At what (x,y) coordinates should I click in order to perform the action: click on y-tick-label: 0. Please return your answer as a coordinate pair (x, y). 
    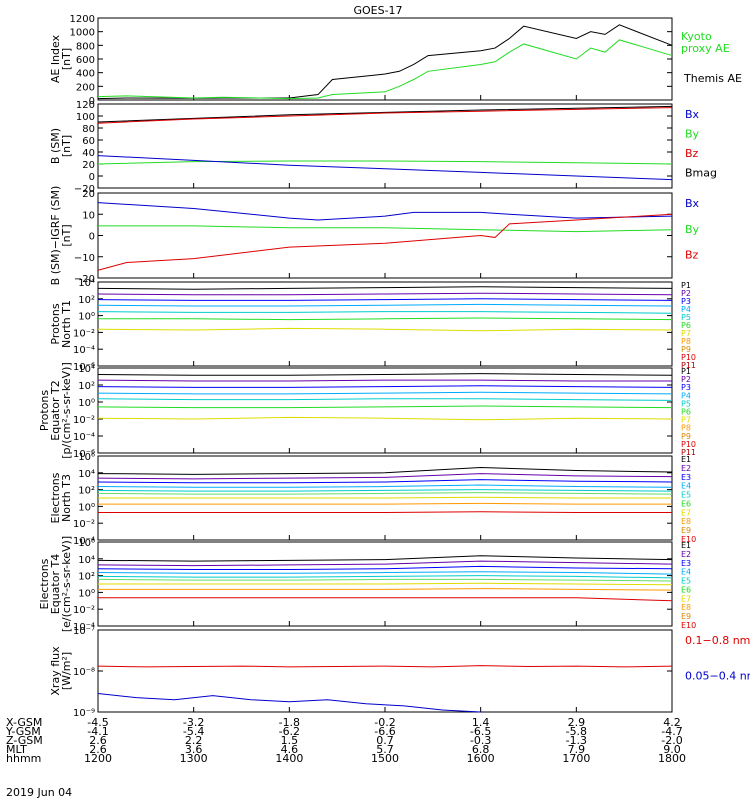
    Looking at the image, I should click on (92, 237).